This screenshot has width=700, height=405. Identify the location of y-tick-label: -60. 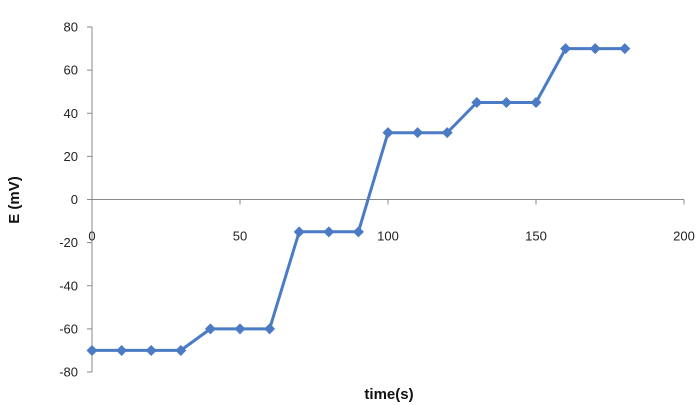
(68, 328).